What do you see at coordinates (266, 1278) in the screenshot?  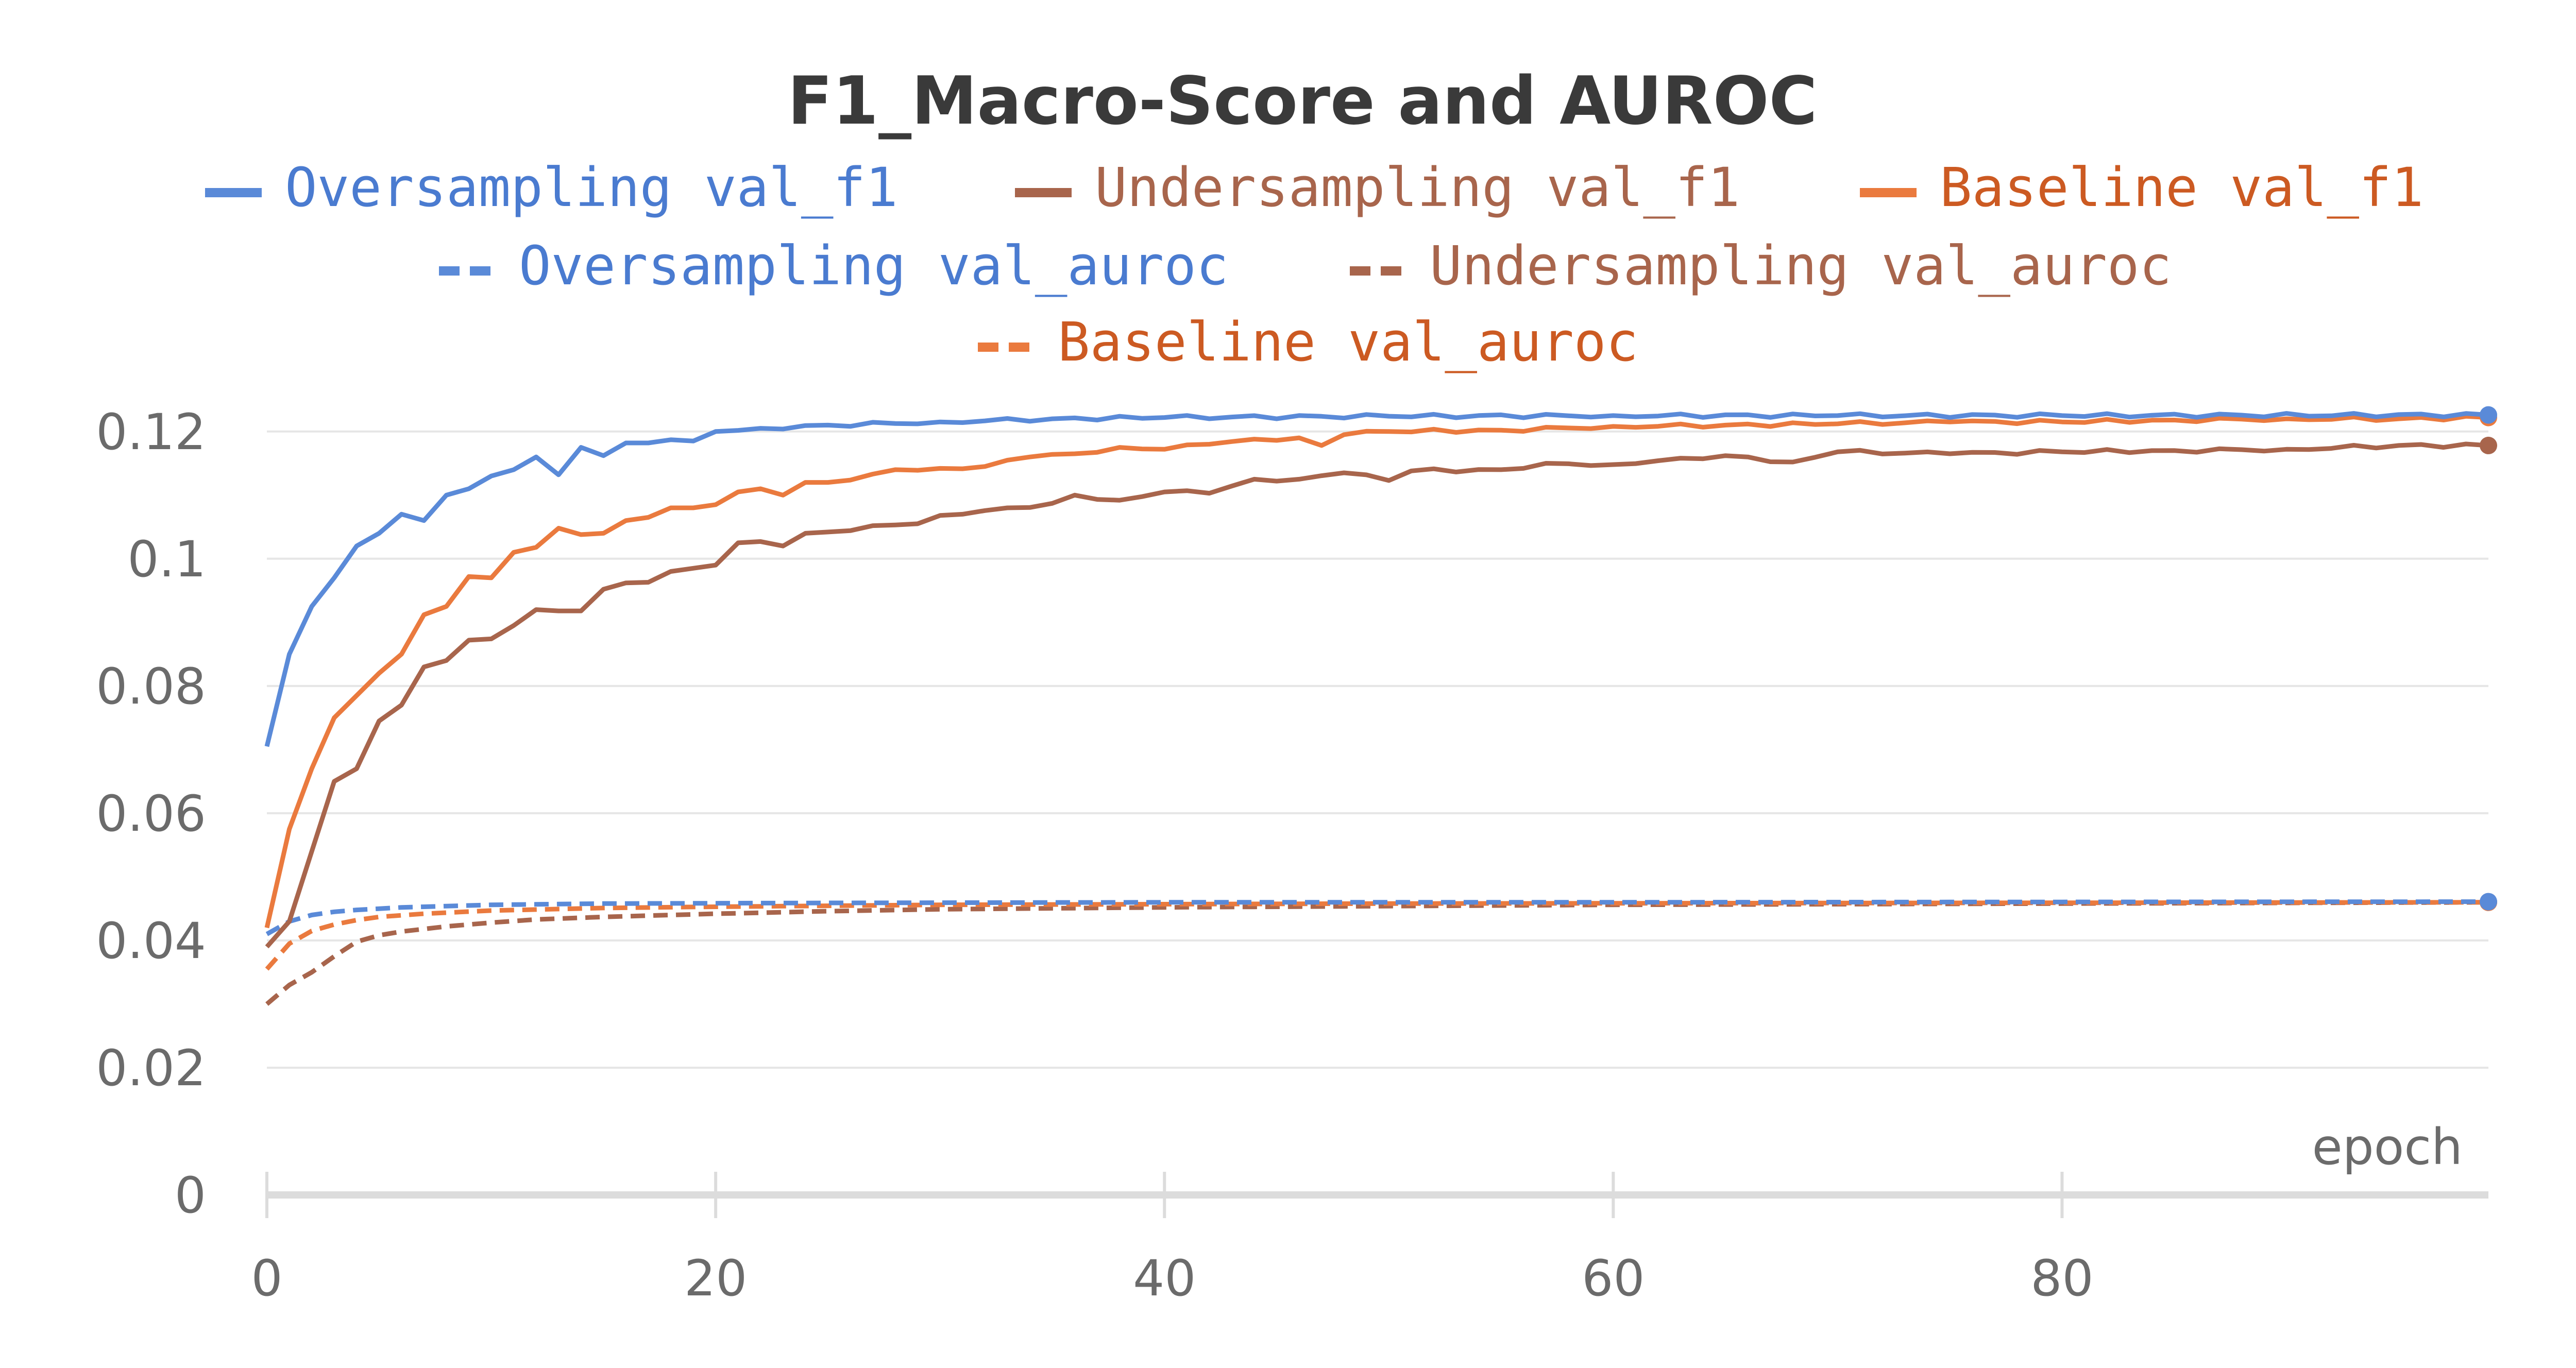 I see `x-tick-label: 0` at bounding box center [266, 1278].